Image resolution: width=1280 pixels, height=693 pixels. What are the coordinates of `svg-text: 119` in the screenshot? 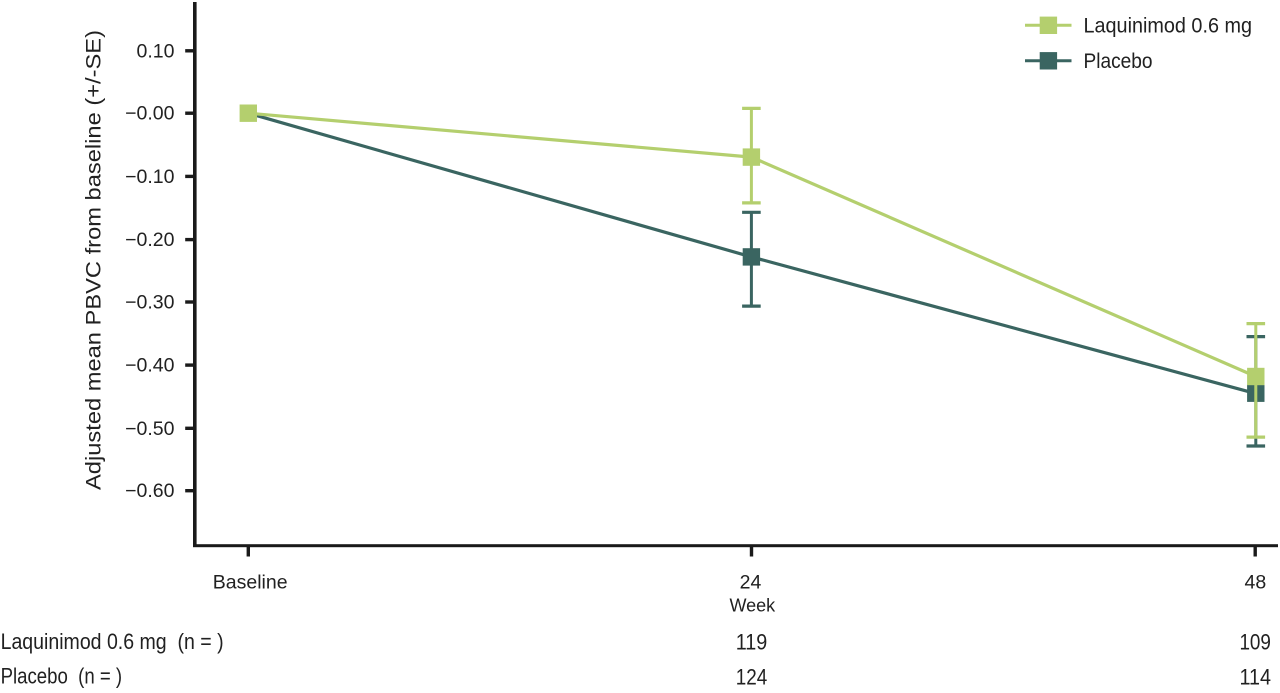 It's located at (752, 642).